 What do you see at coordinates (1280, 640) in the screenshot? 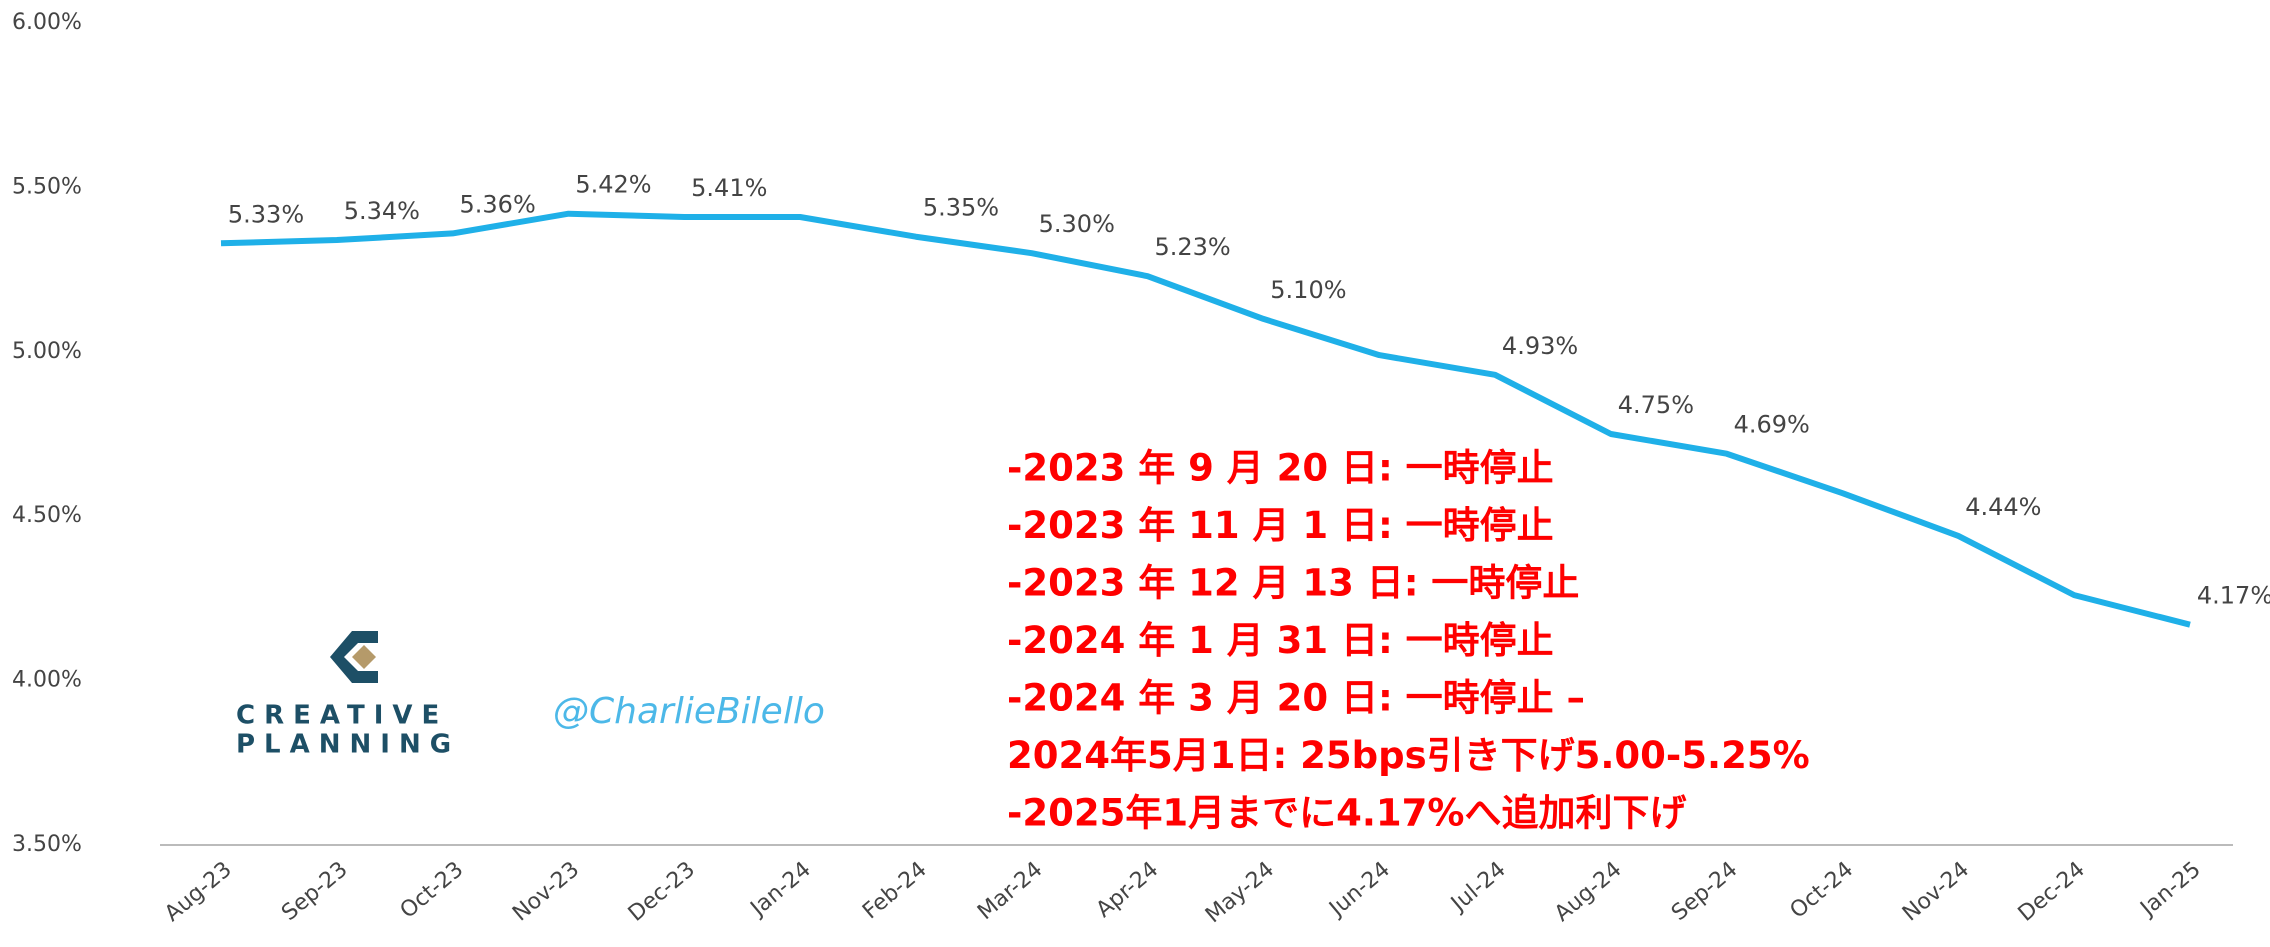
I see `annotation: -2024 年 1 月 31 日: 一時停止` at bounding box center [1280, 640].